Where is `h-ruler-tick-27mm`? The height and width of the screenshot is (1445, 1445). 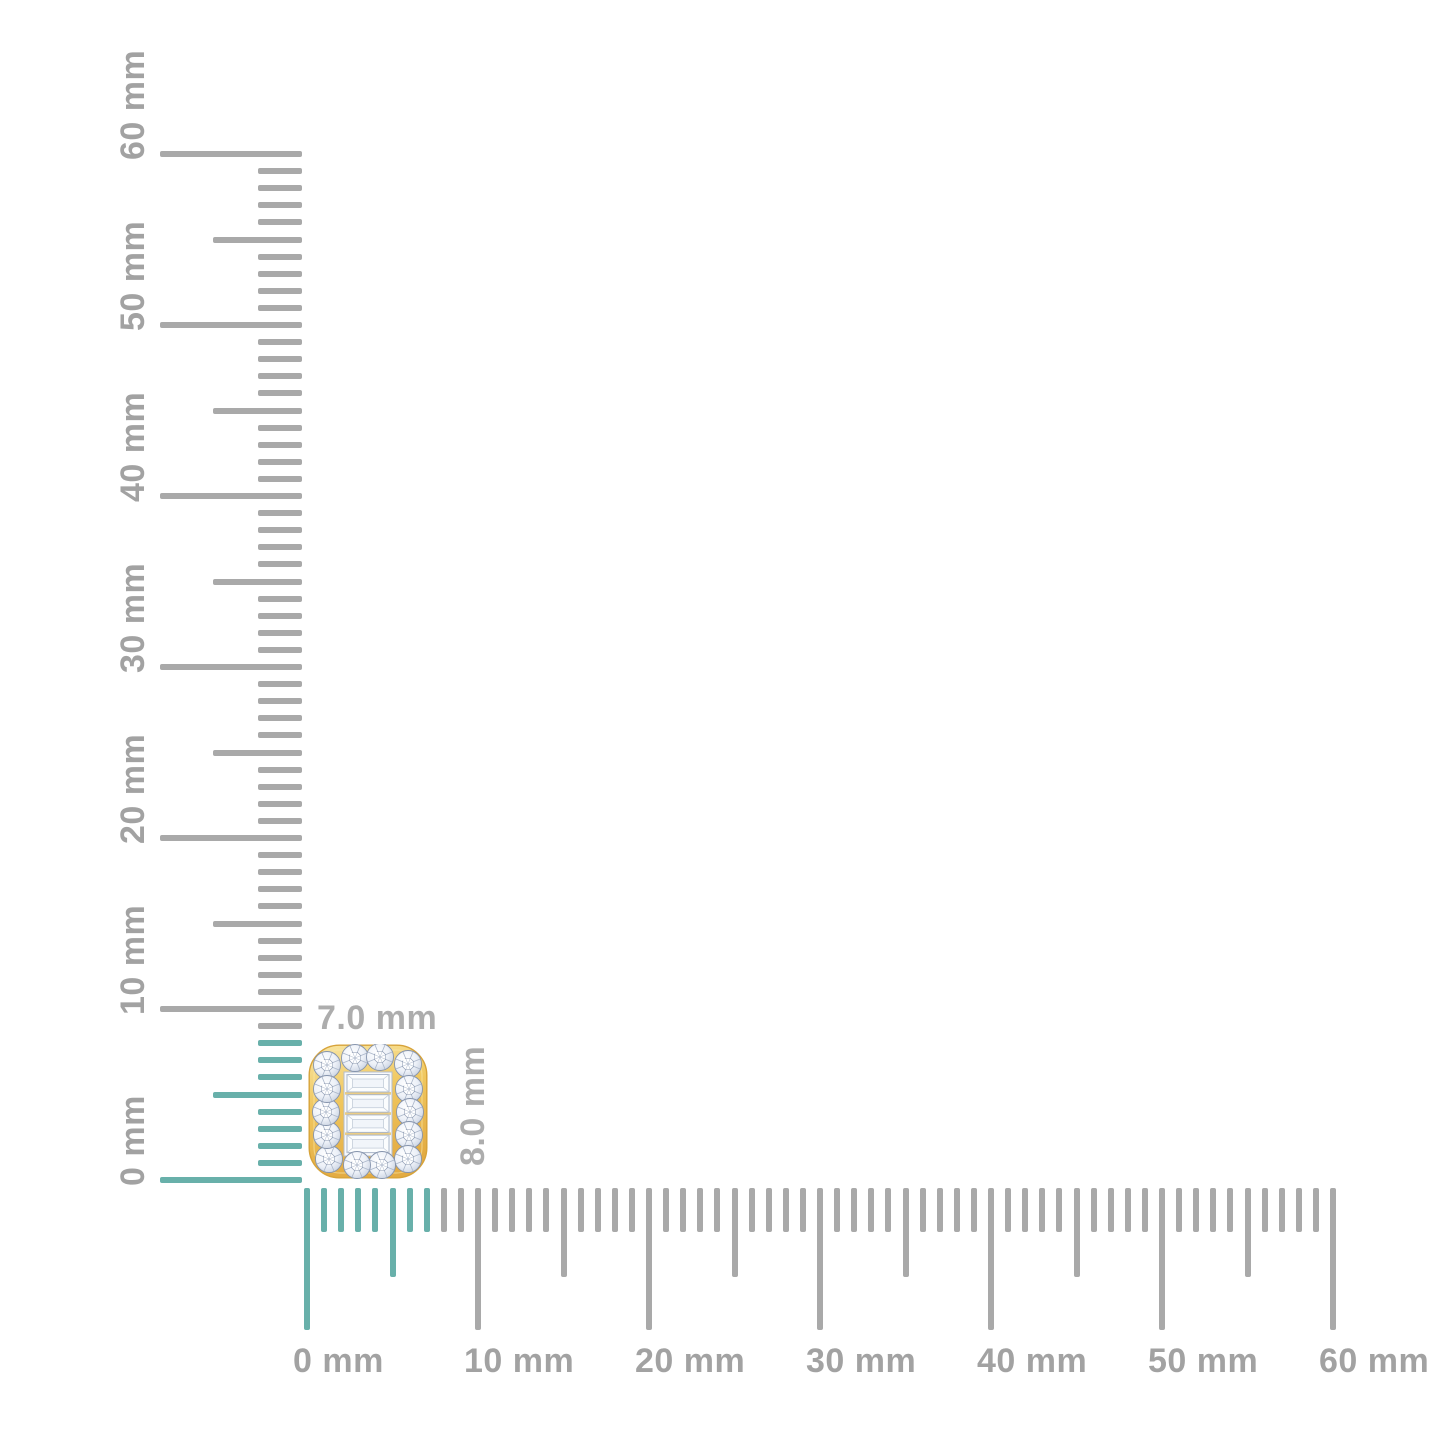 h-ruler-tick-27mm is located at coordinates (768, 1210).